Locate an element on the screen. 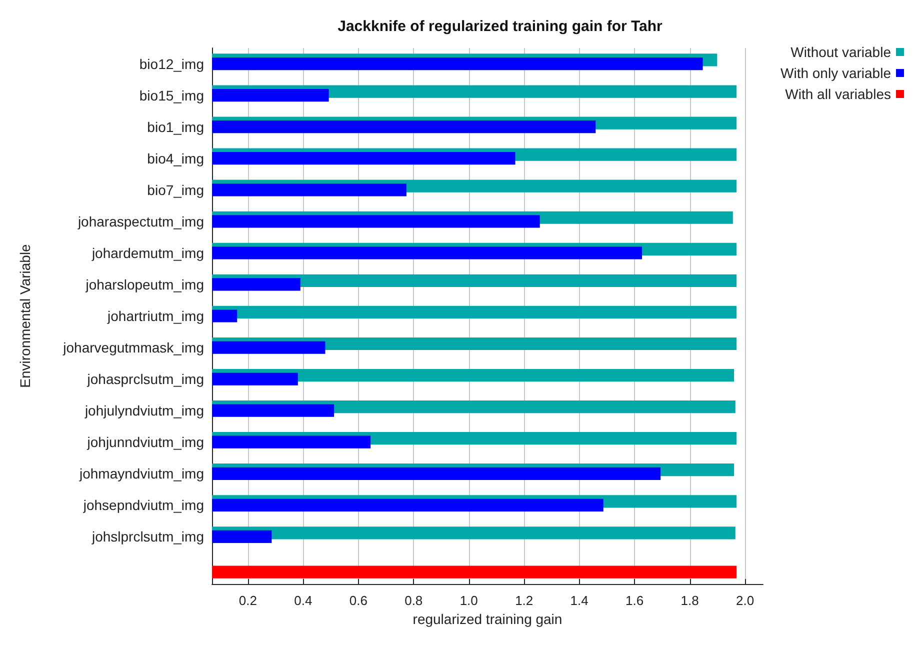 This screenshot has width=921, height=645. y-tick-label: johardemutm_img is located at coordinates (147, 252).